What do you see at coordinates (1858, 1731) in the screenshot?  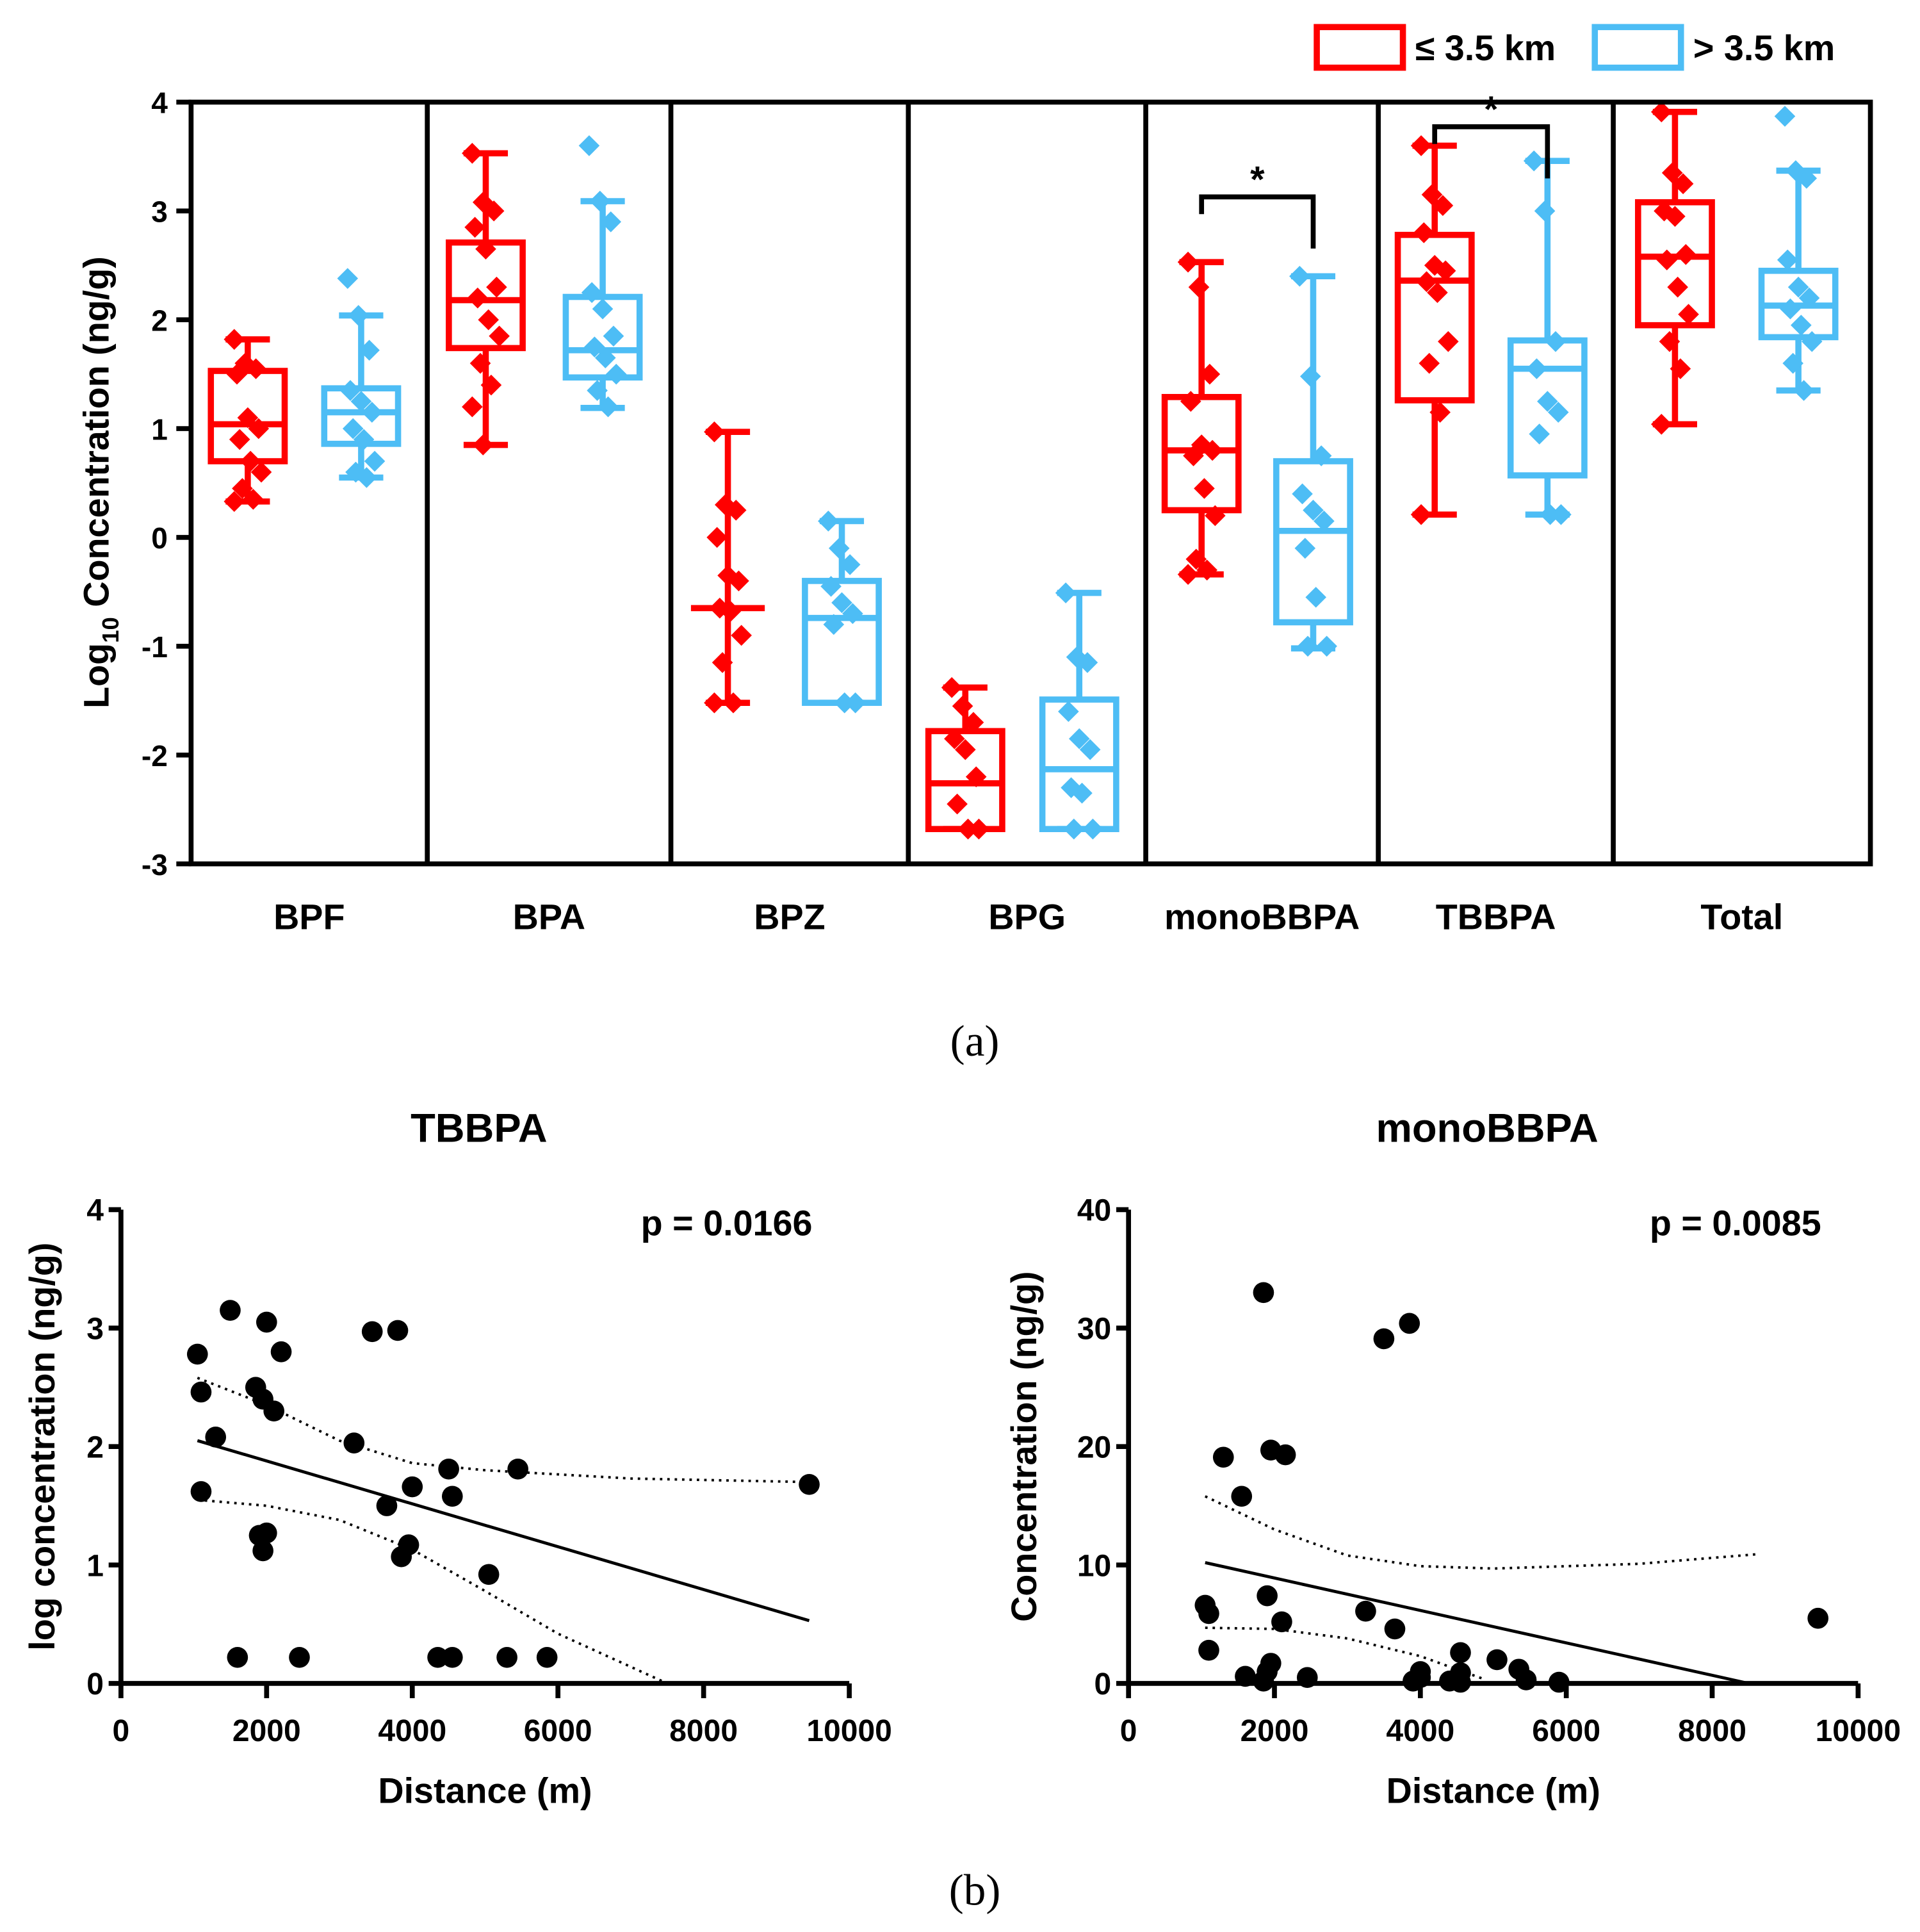 I see `x-tick-label: 10000` at bounding box center [1858, 1731].